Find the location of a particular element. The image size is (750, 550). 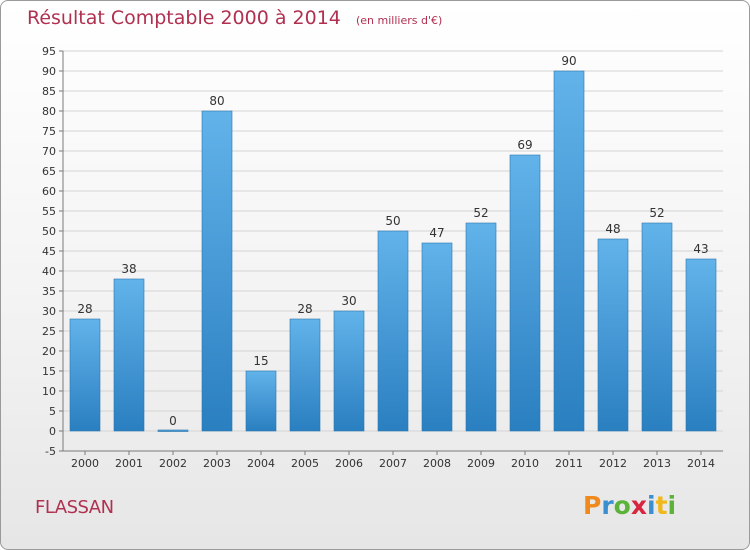

data-label-2007: 50 is located at coordinates (392, 221).